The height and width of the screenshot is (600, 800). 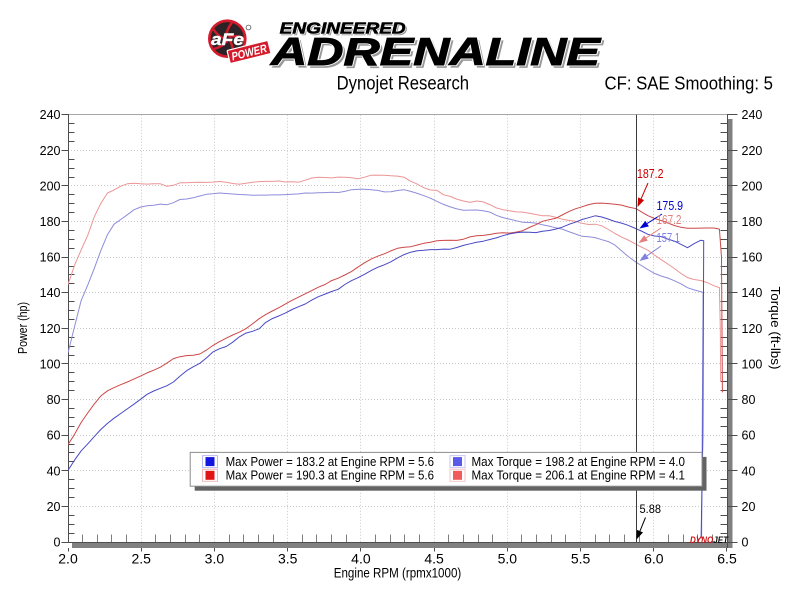 What do you see at coordinates (669, 219) in the screenshot?
I see `svg-text: 167.2` at bounding box center [669, 219].